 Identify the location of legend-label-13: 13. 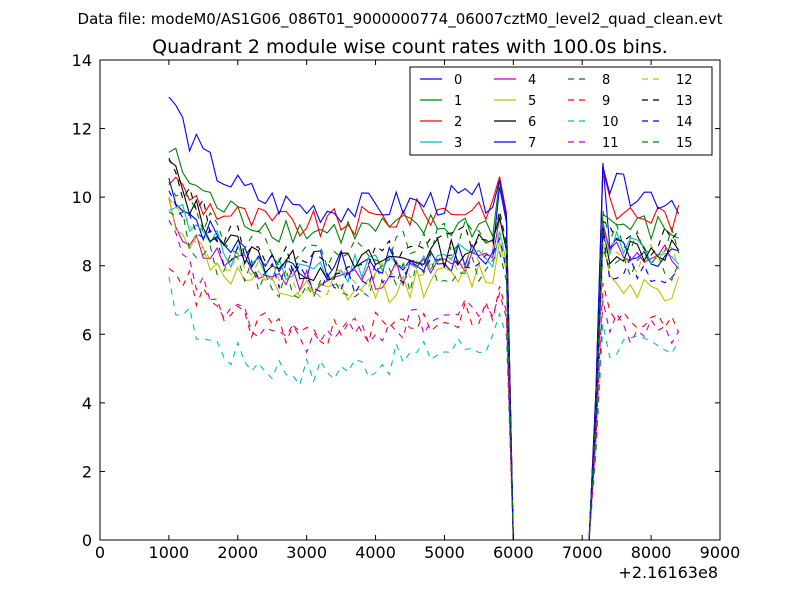
(684, 101).